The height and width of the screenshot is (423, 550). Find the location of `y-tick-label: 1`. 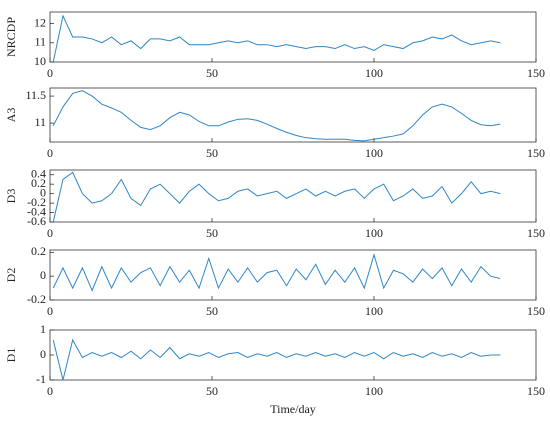

y-tick-label: 1 is located at coordinates (43, 329).